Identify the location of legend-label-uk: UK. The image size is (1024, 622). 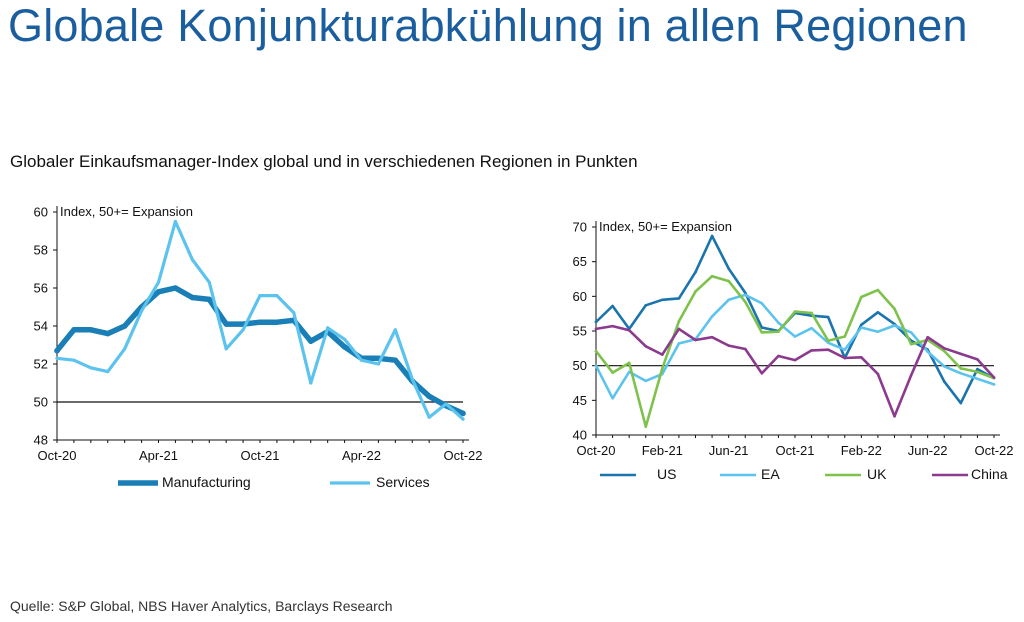
(877, 474).